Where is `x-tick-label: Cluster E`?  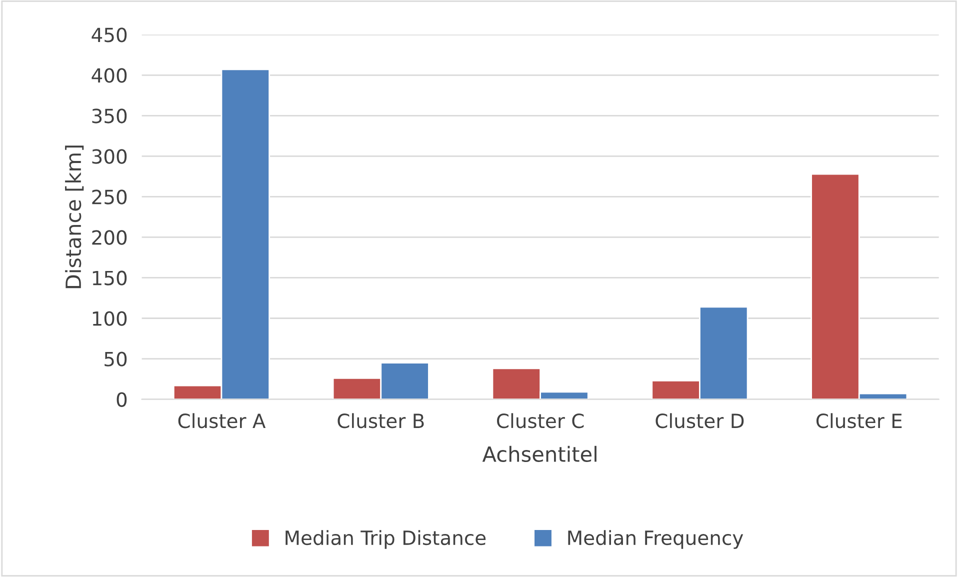
x-tick-label: Cluster E is located at coordinates (859, 420).